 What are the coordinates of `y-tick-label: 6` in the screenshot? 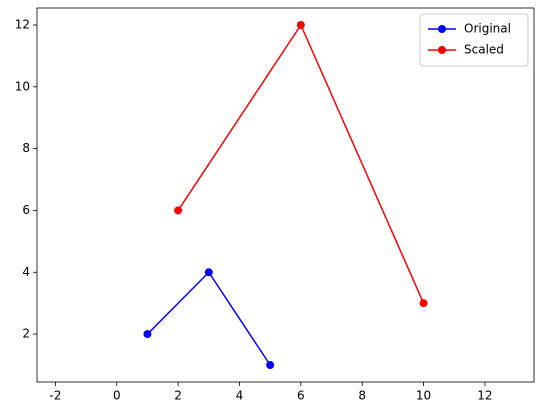 It's located at (26, 210).